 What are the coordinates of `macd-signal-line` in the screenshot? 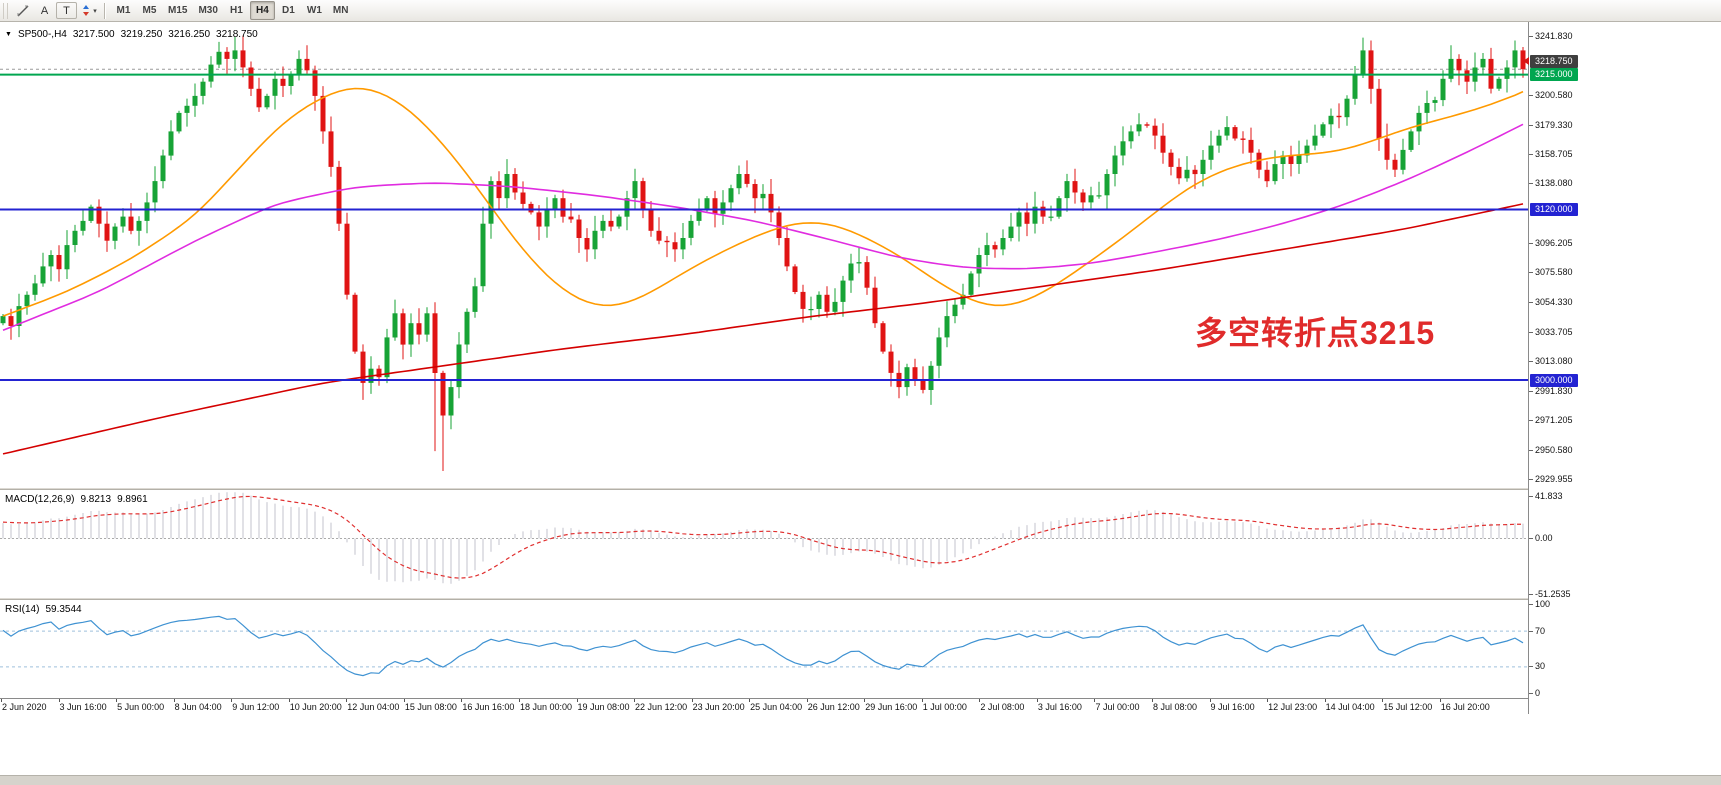 It's located at (763, 537).